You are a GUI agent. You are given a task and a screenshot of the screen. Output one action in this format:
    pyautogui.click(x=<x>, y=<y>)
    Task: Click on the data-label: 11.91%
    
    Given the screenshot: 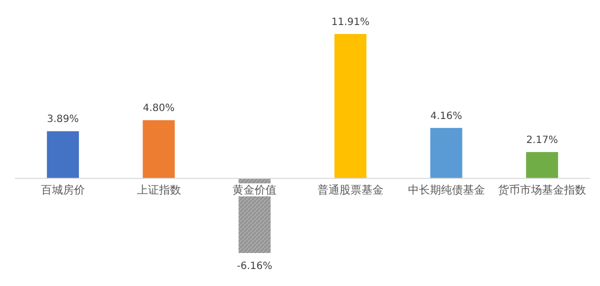 What is the action you would take?
    pyautogui.click(x=350, y=22)
    